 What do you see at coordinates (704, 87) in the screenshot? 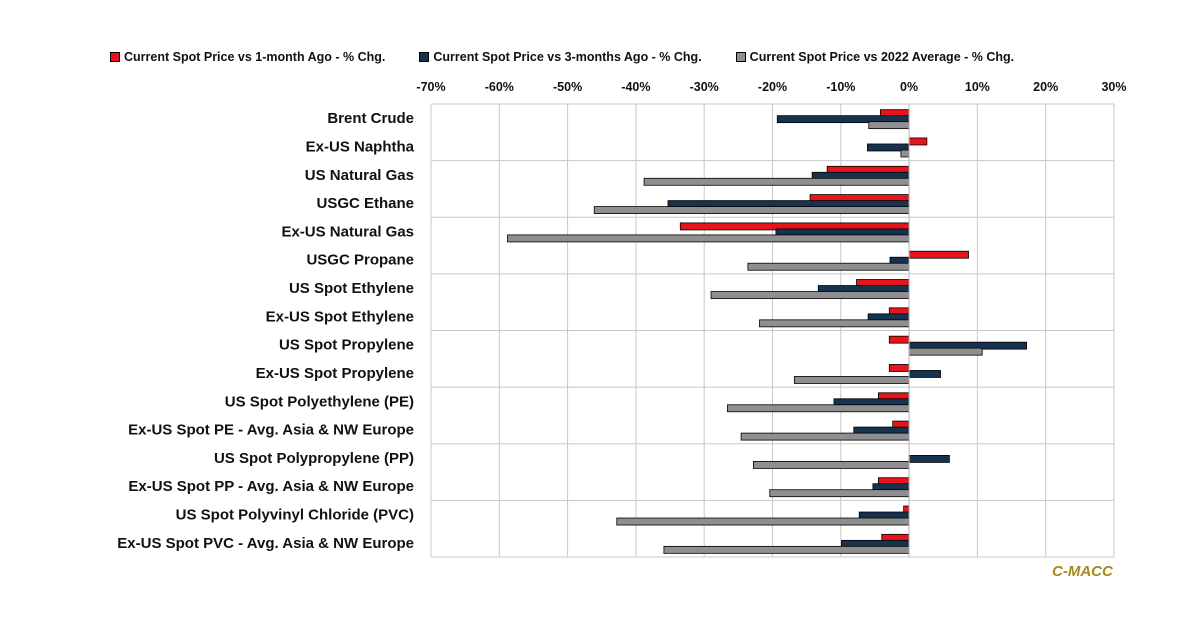
I see `x-tick-label: -30%` at bounding box center [704, 87].